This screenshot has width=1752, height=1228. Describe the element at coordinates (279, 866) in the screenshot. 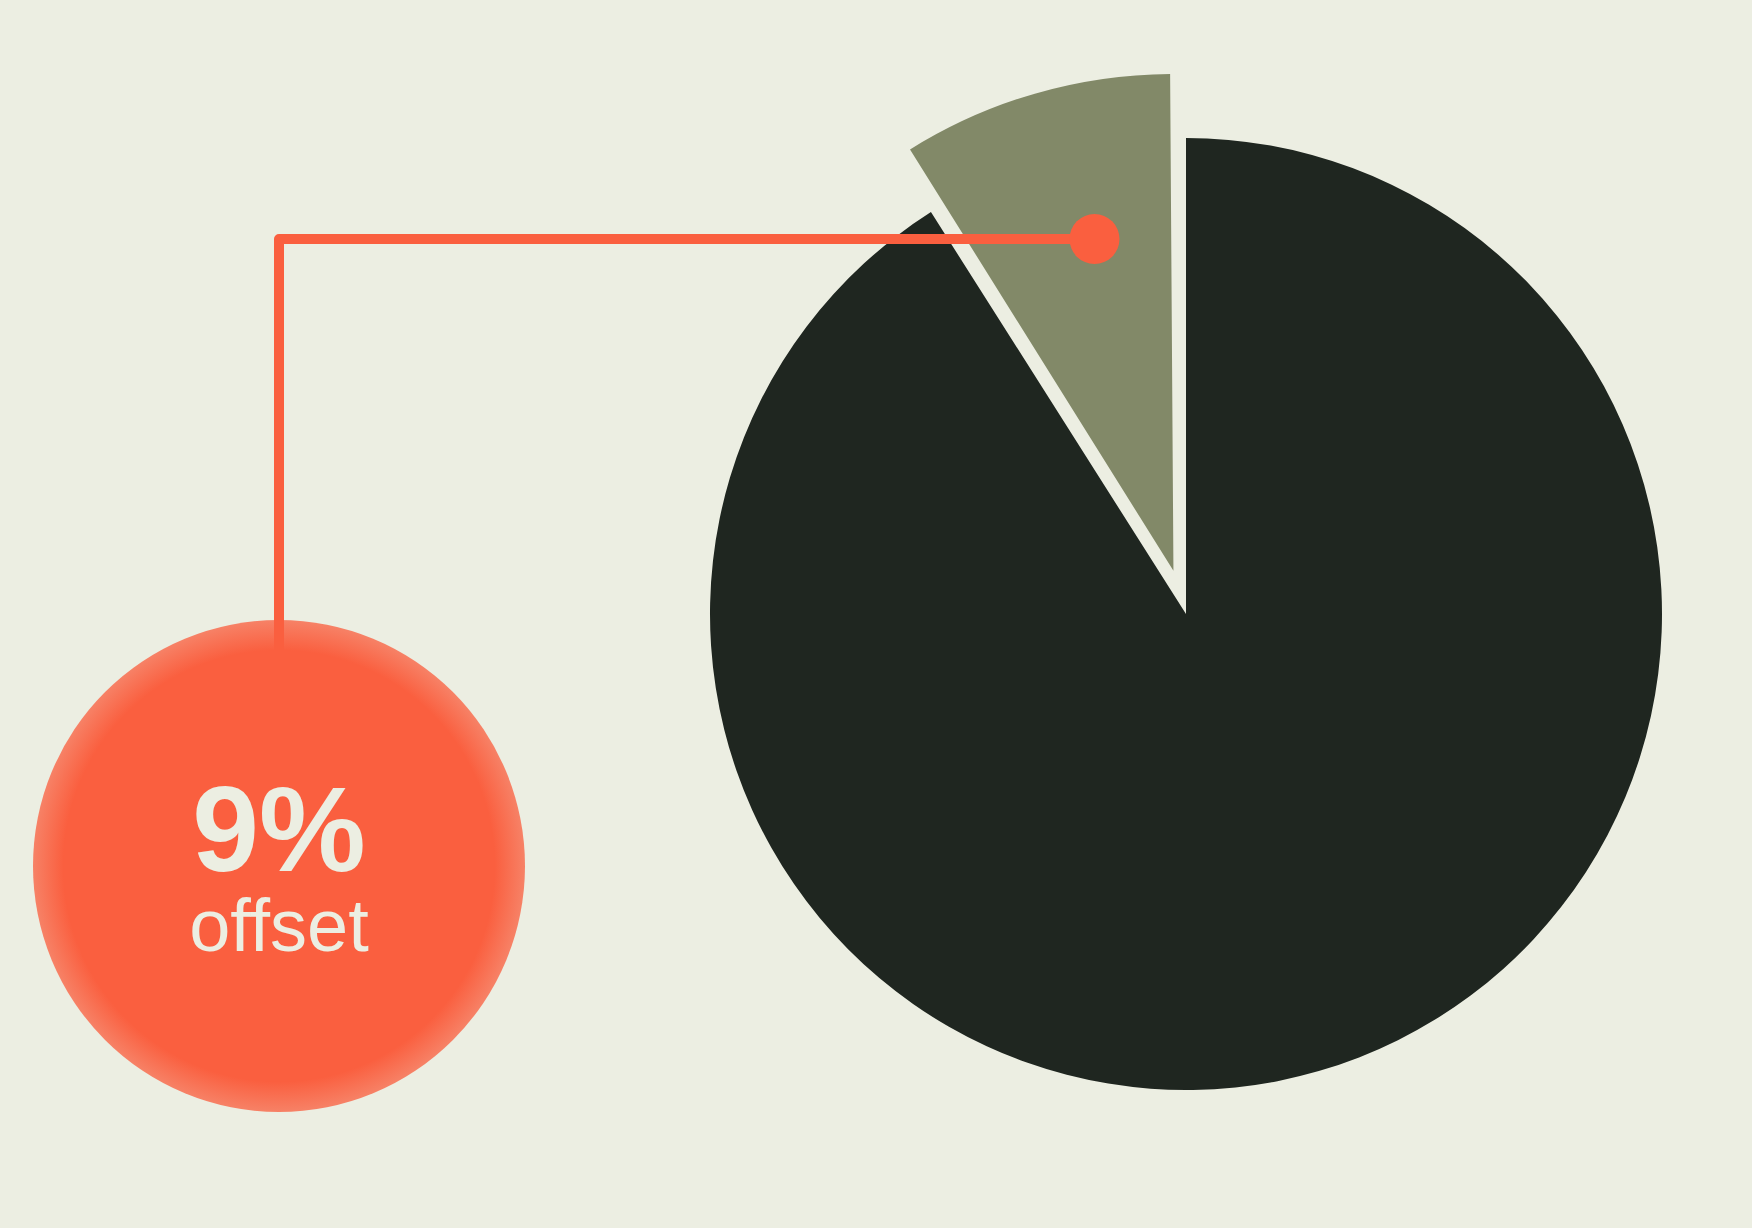

I see `badge-circle: 9% offset` at that location.